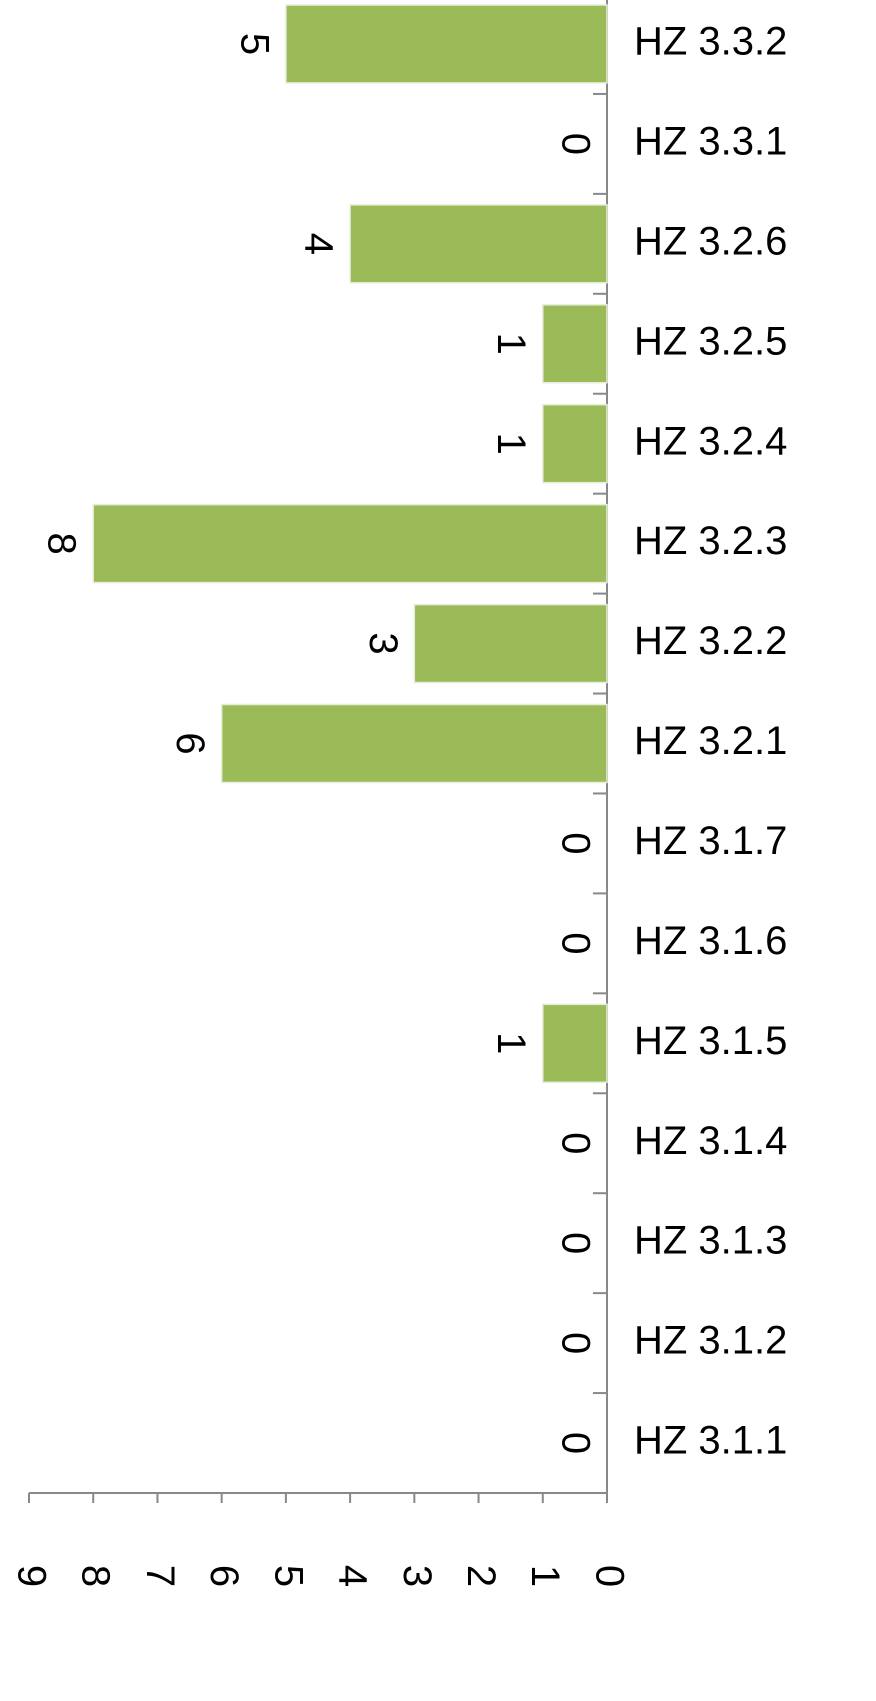  What do you see at coordinates (710, 1141) in the screenshot?
I see `category-label: HZ 3.1.4` at bounding box center [710, 1141].